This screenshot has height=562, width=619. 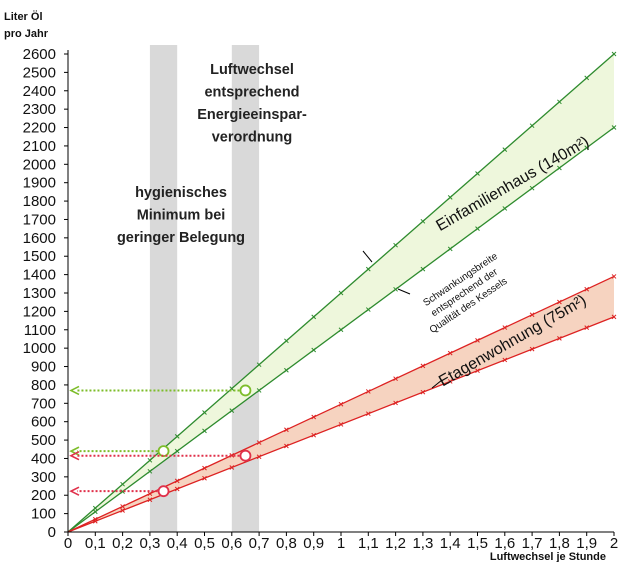 What do you see at coordinates (68, 543) in the screenshot?
I see `x-tick-label: 0` at bounding box center [68, 543].